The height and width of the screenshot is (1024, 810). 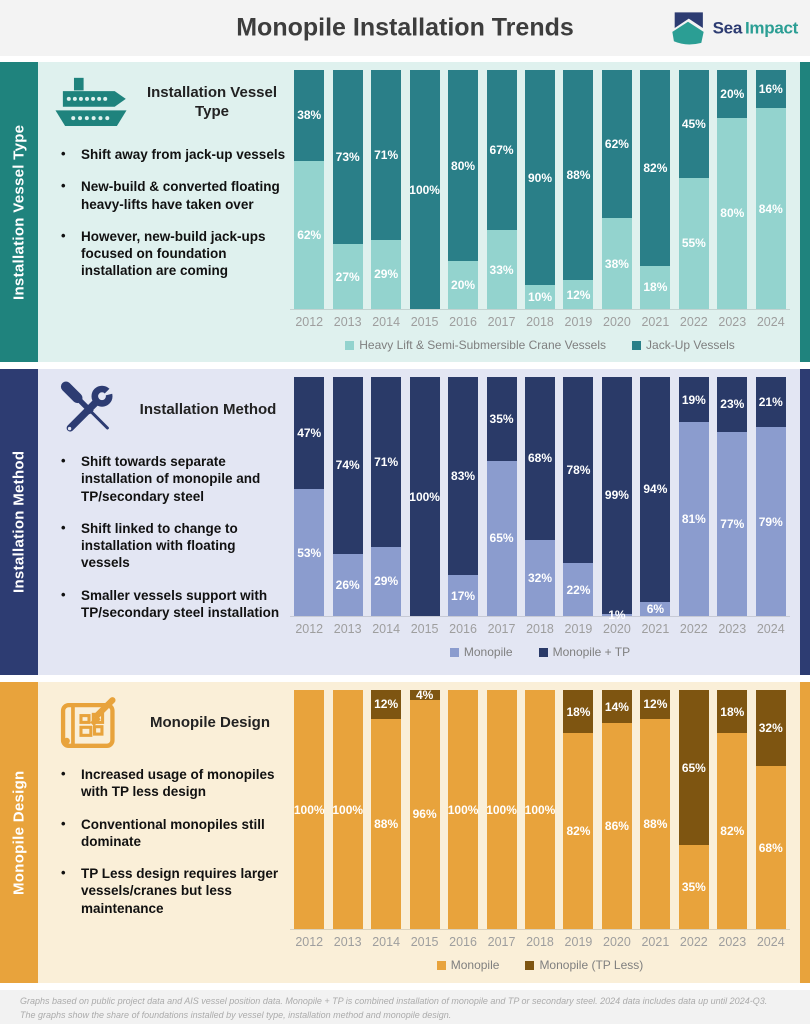 I want to click on bar-segment: 65%, so click(x=501, y=538).